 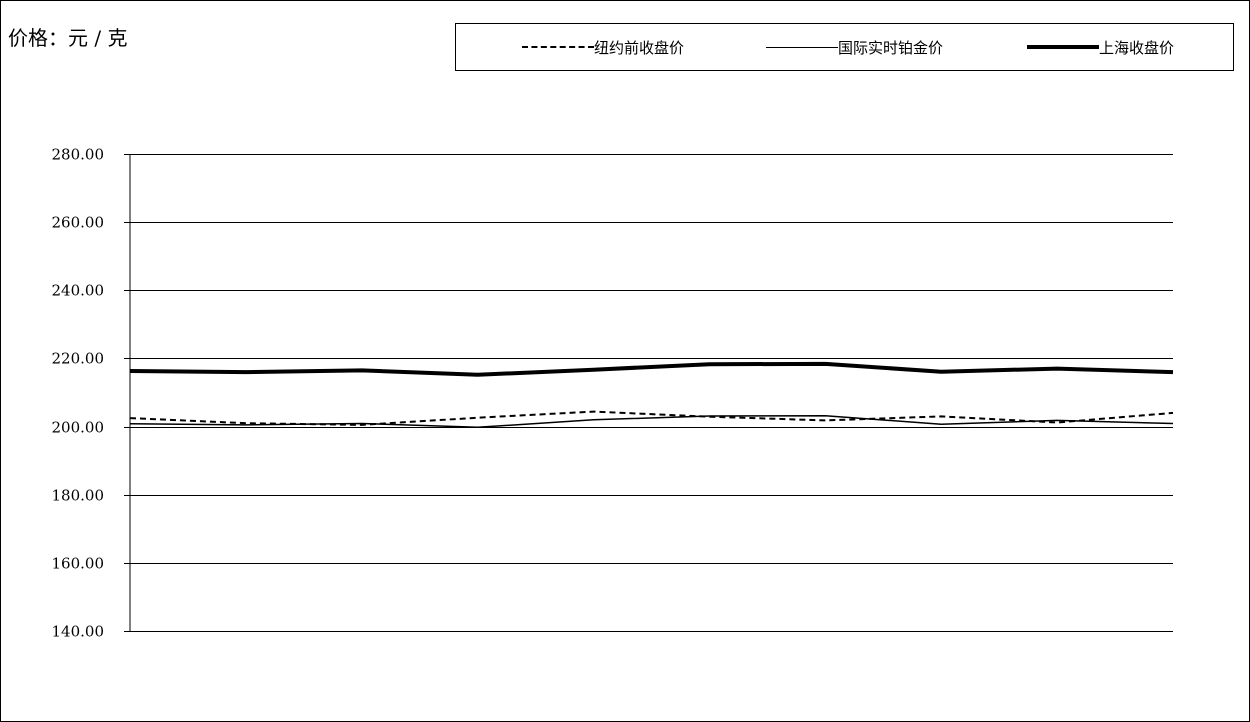 What do you see at coordinates (1137, 47) in the screenshot?
I see `legend-label-shanghai-close: 上海收盘价` at bounding box center [1137, 47].